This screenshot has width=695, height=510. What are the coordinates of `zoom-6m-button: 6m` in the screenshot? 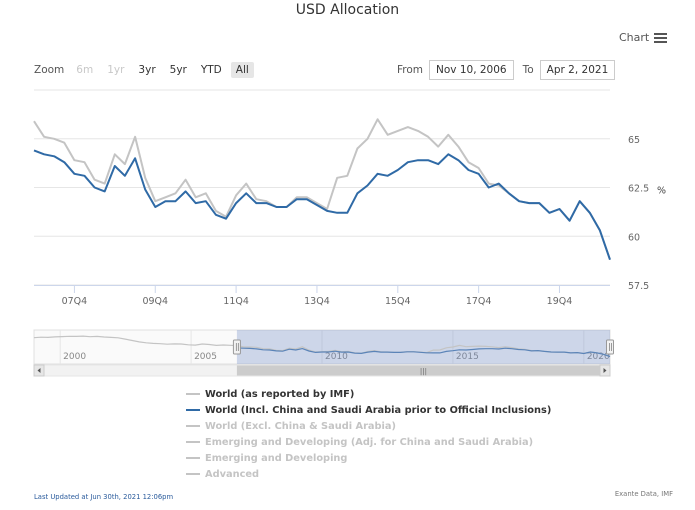 It's located at (85, 70).